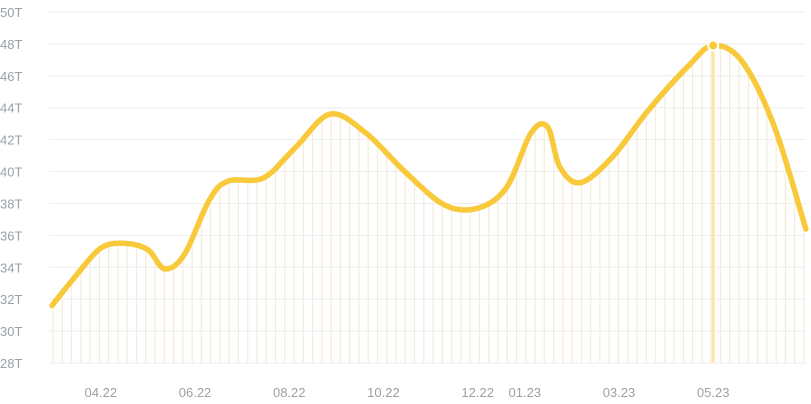 This screenshot has height=404, width=811. I want to click on y-tick-label: 34T, so click(11, 267).